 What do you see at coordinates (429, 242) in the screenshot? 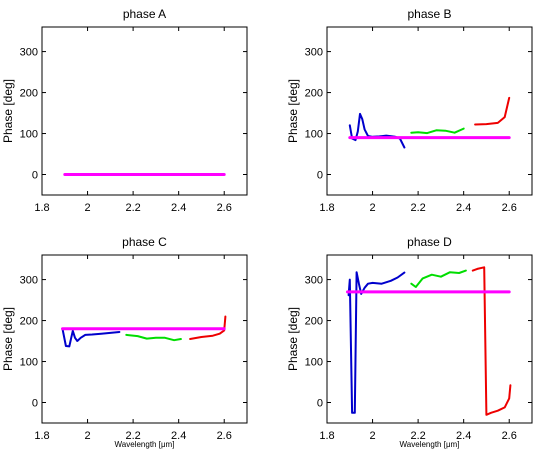
I see `chart-title: phase D` at bounding box center [429, 242].